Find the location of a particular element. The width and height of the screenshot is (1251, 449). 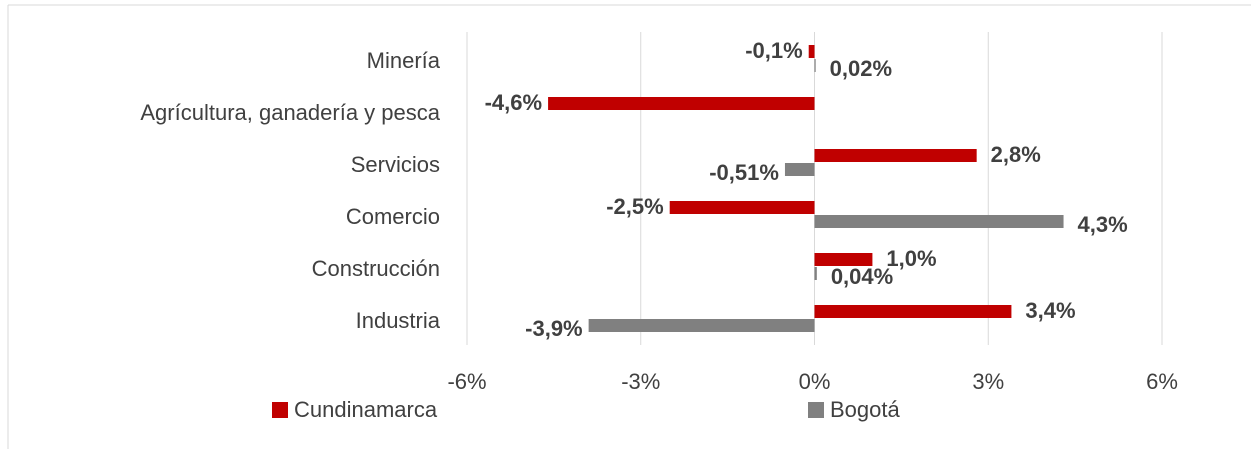

y-tick-label: Industria is located at coordinates (398, 320).